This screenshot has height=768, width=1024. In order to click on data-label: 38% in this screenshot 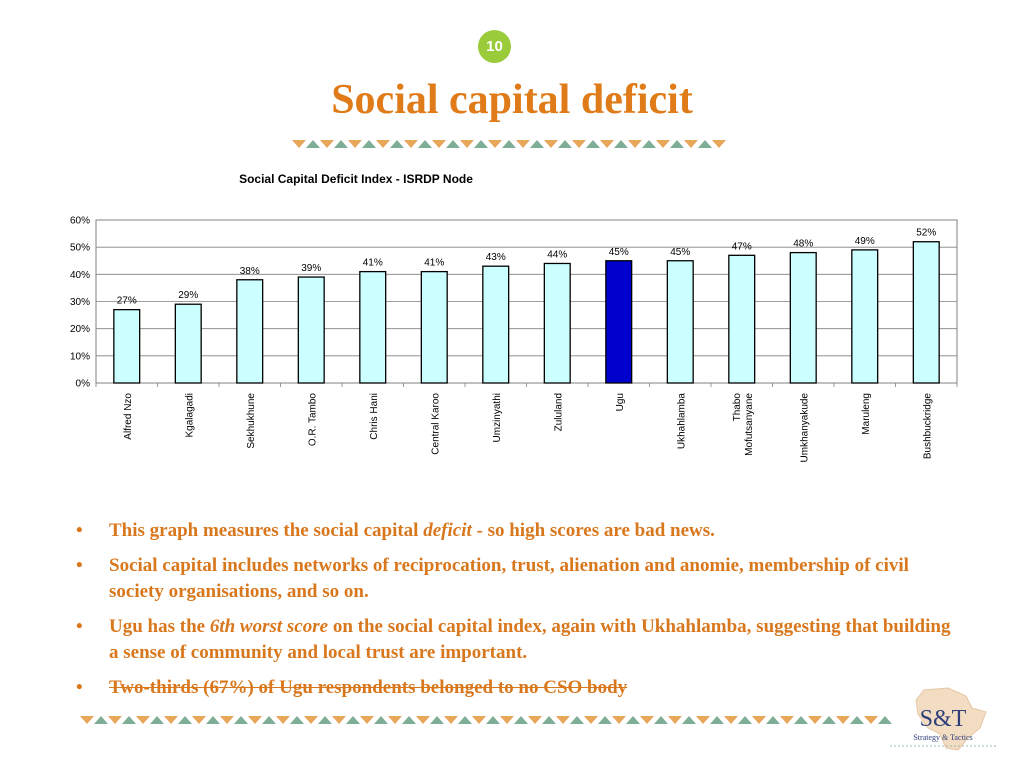, I will do `click(250, 271)`.